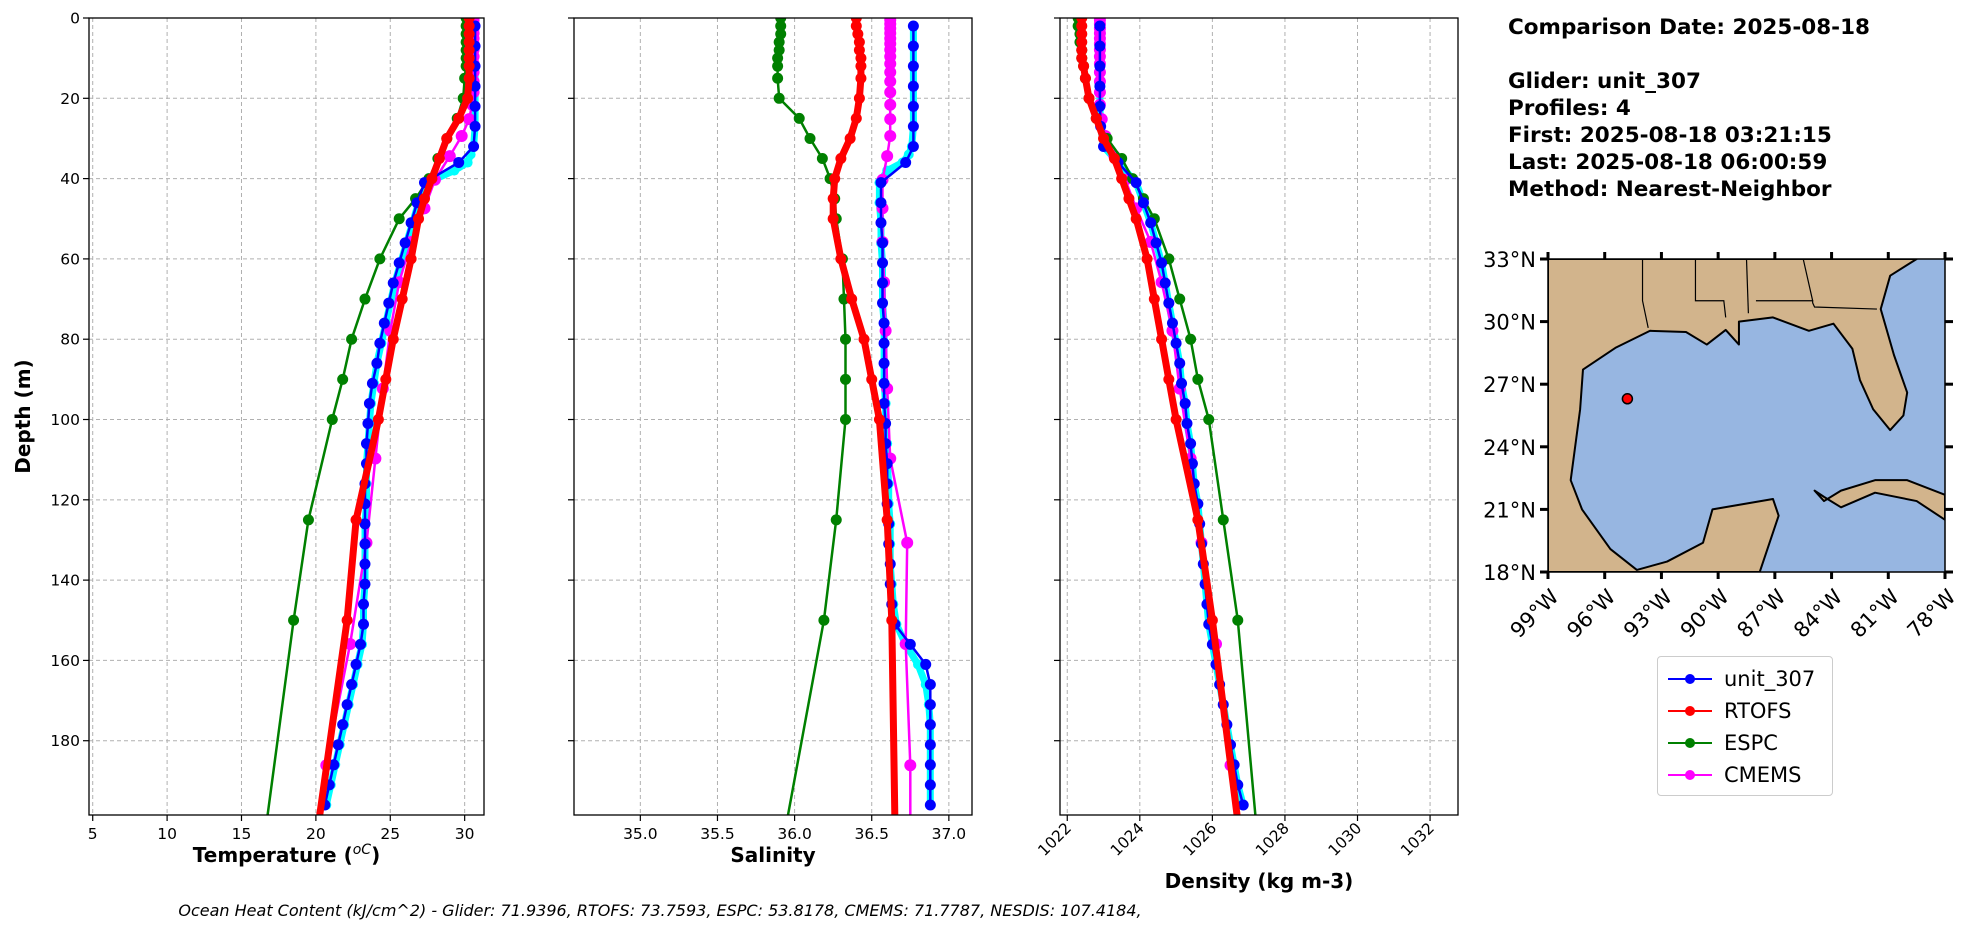 The height and width of the screenshot is (934, 1987). What do you see at coordinates (1879, 500) in the screenshot?
I see `land-cuba` at bounding box center [1879, 500].